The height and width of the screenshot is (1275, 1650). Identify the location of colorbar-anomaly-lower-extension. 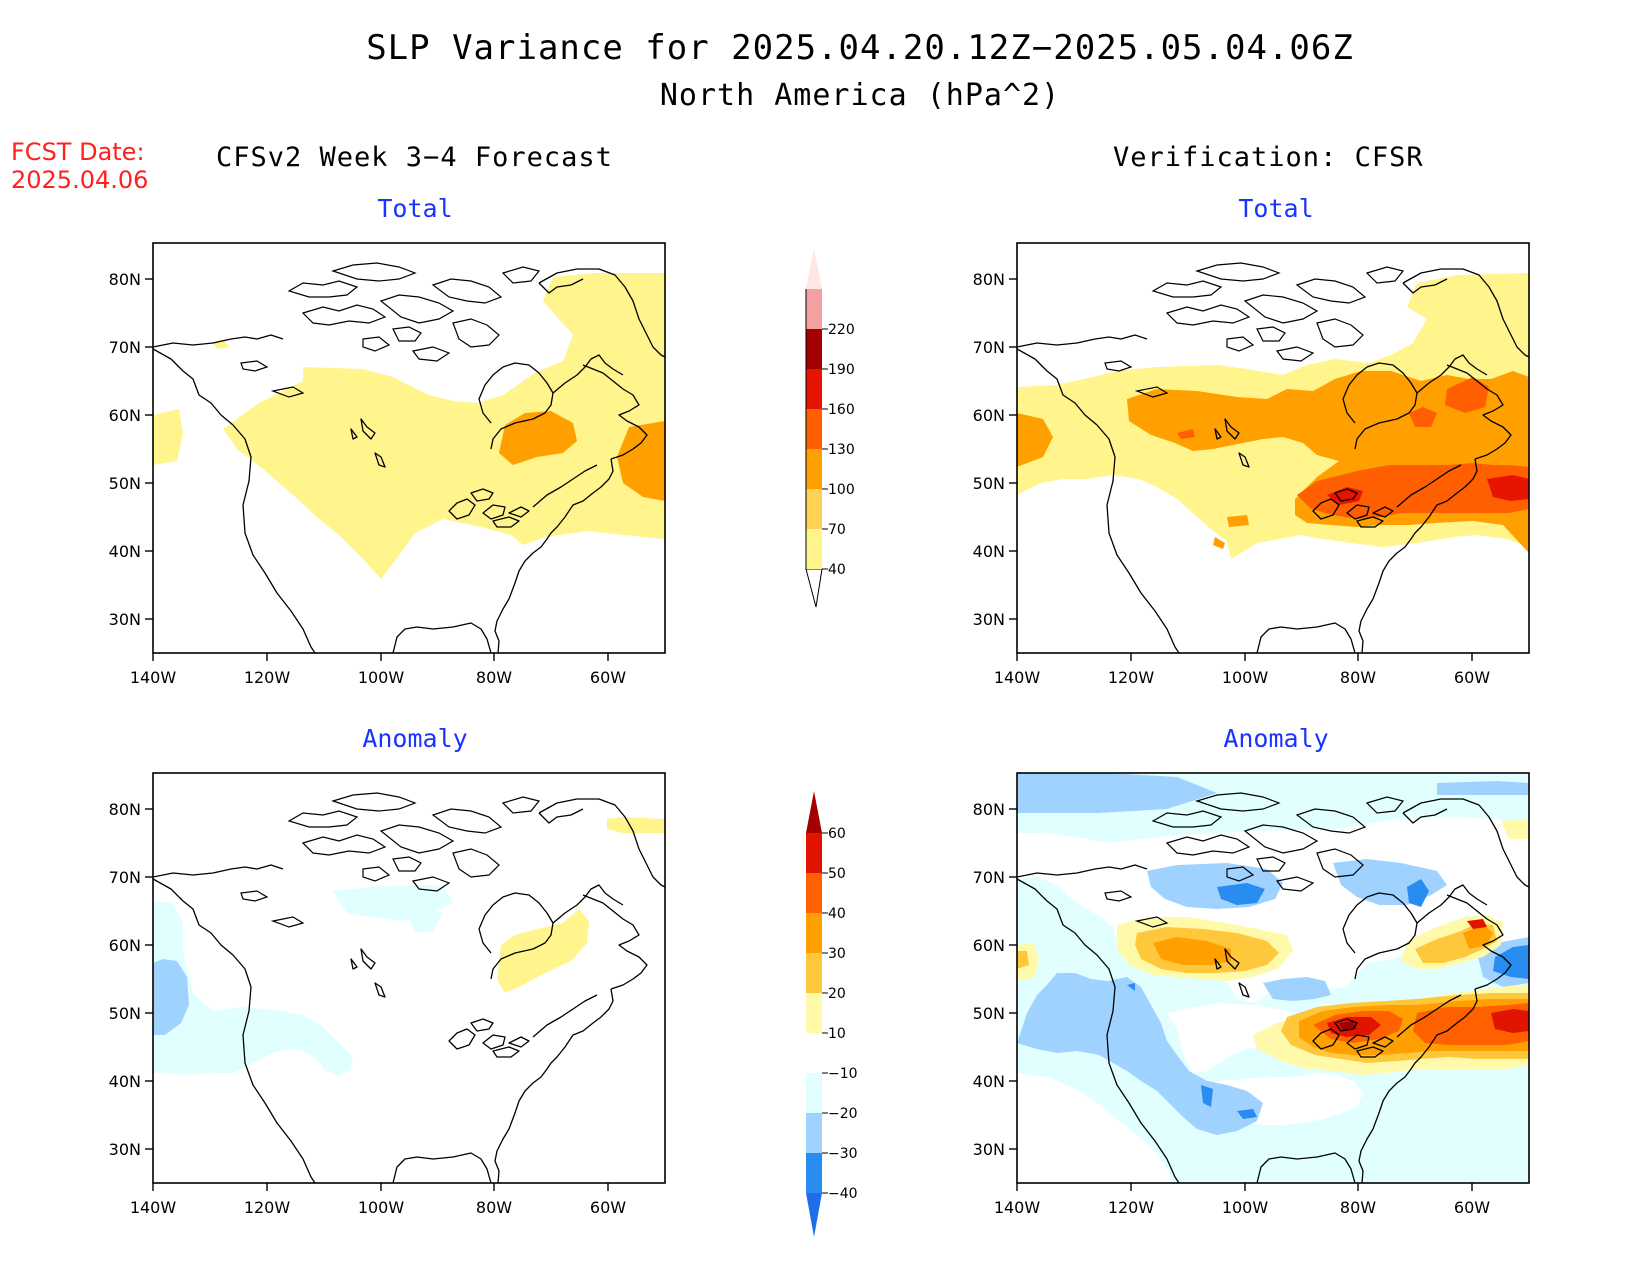
(814, 1215).